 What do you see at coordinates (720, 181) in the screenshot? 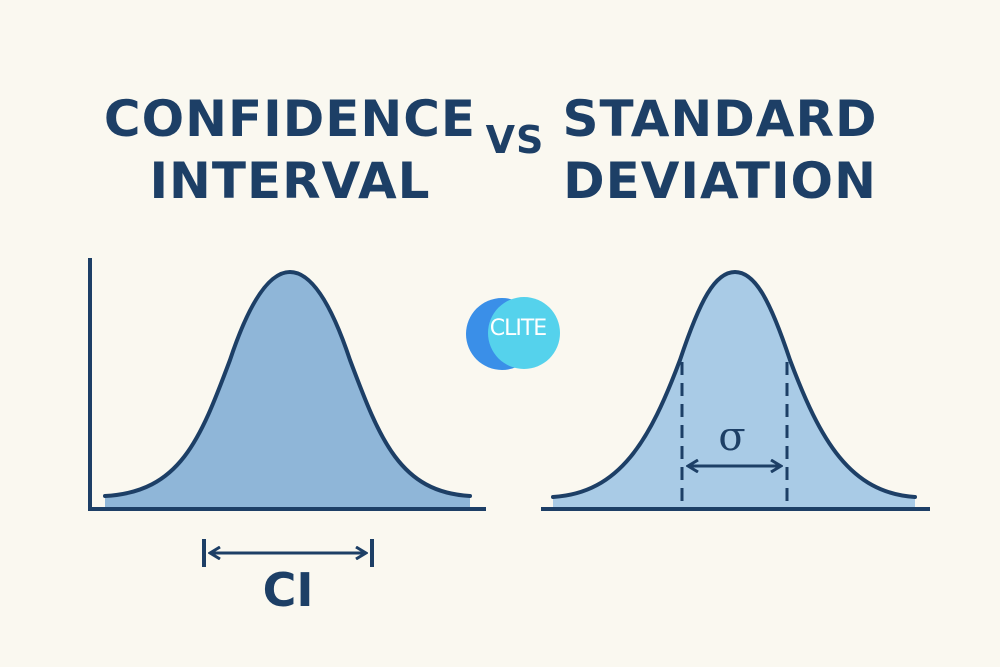
I see `title-right-line2: DEVIATION` at bounding box center [720, 181].